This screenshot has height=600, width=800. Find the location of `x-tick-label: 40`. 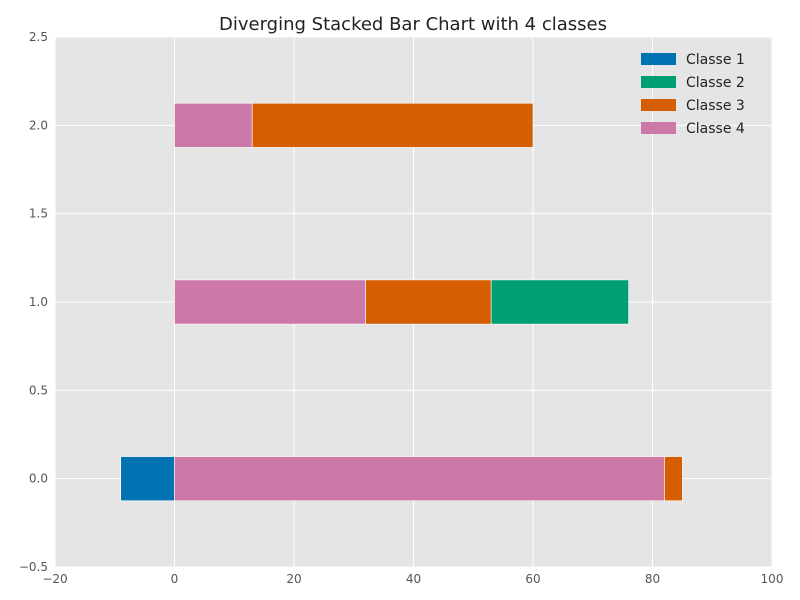

x-tick-label: 40 is located at coordinates (413, 579).